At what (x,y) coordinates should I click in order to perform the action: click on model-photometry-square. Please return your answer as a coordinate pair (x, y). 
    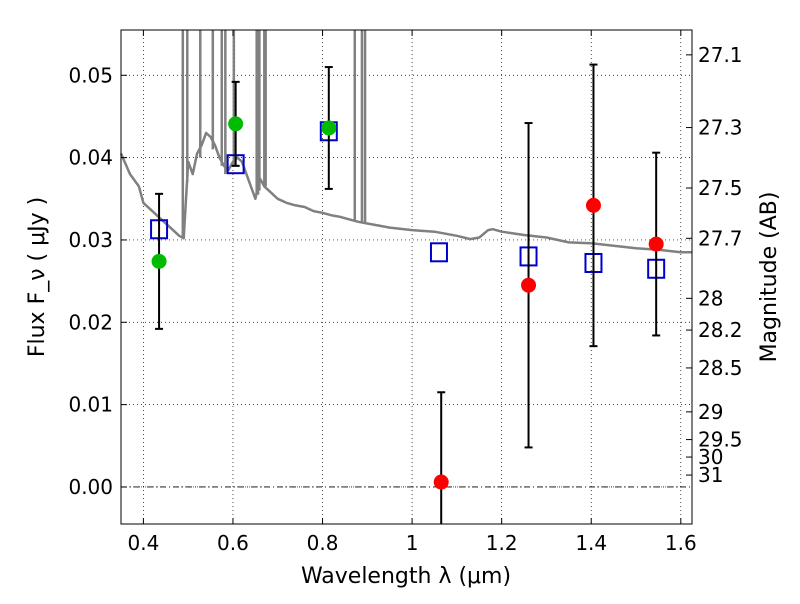
    Looking at the image, I should click on (438, 252).